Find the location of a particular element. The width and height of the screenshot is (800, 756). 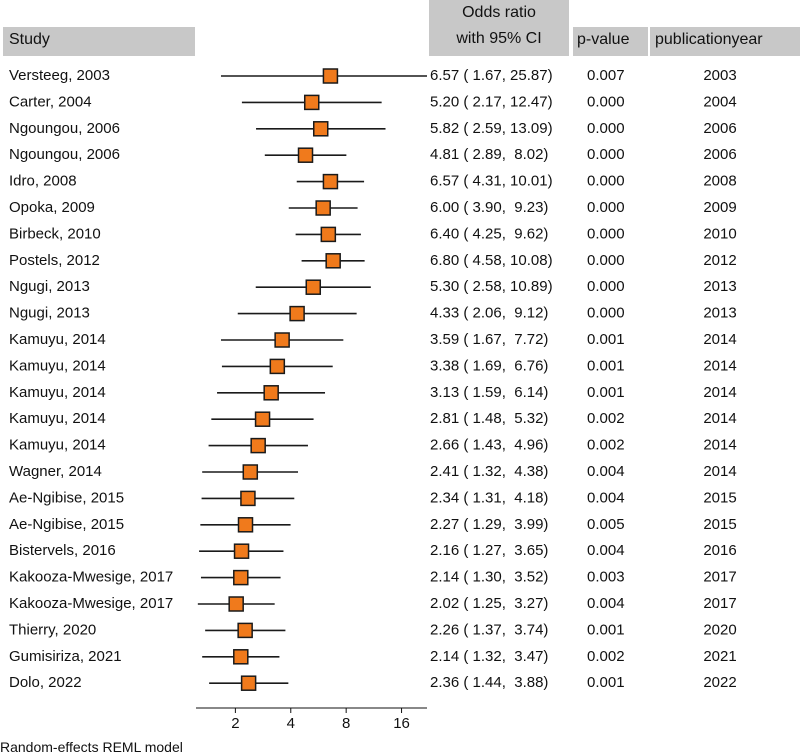

odds-ratio-ci-value: 2.66 ( 1.43, 4.96) is located at coordinates (489, 445).